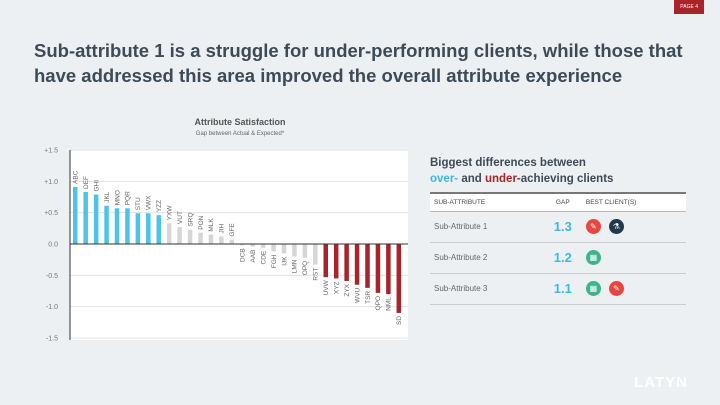 This screenshot has width=720, height=405. Describe the element at coordinates (295, 266) in the screenshot. I see `bar-label: LMN` at that location.